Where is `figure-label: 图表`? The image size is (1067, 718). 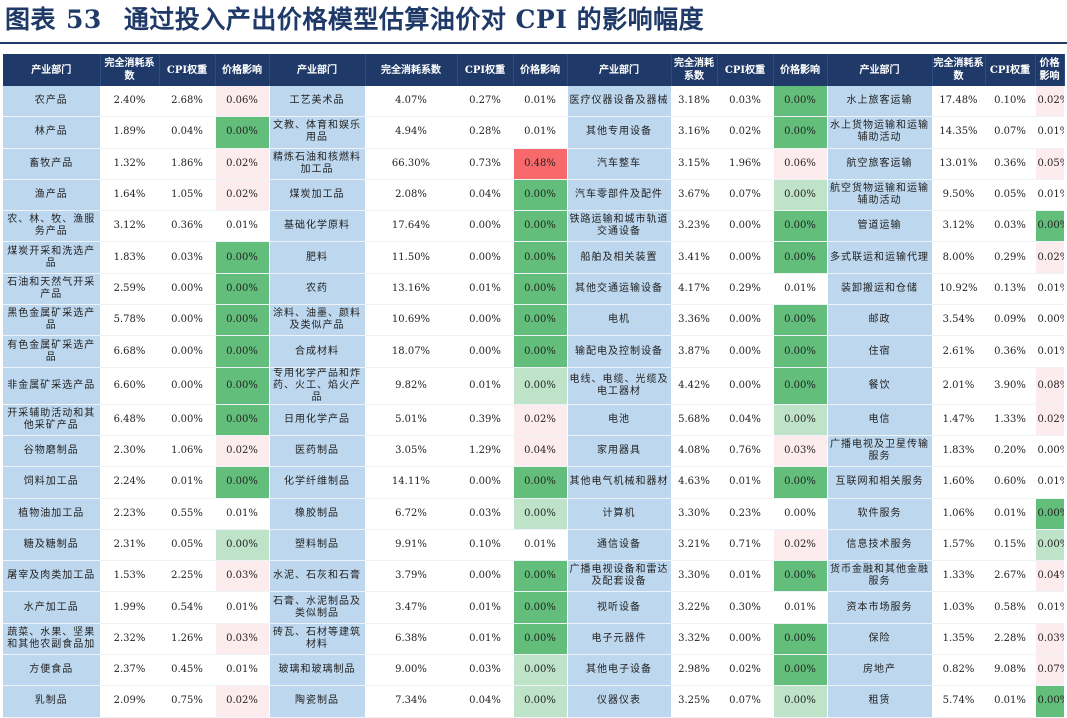 figure-label: 图表 is located at coordinates (31, 19).